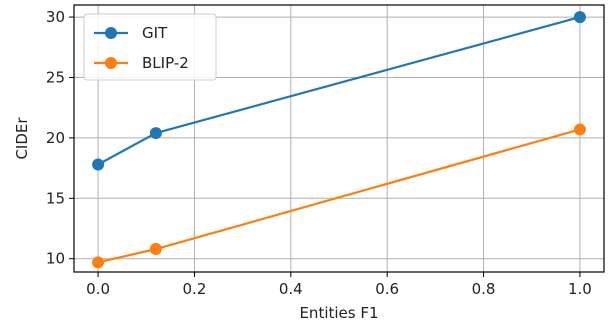 This screenshot has width=614, height=327. I want to click on legend-label-blip-2: BLIP-2, so click(165, 63).